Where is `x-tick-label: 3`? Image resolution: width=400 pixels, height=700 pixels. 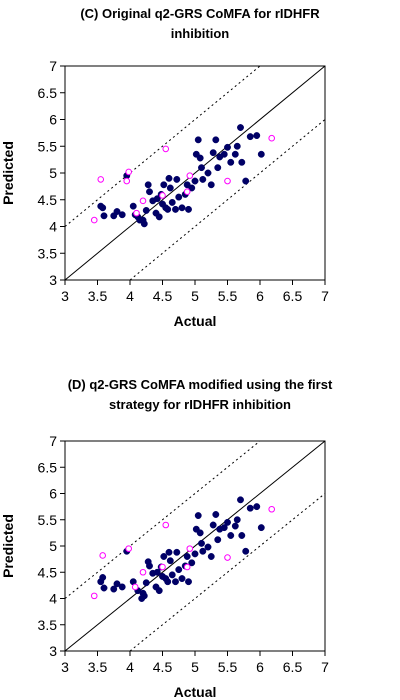 x-tick-label: 3 is located at coordinates (65, 296).